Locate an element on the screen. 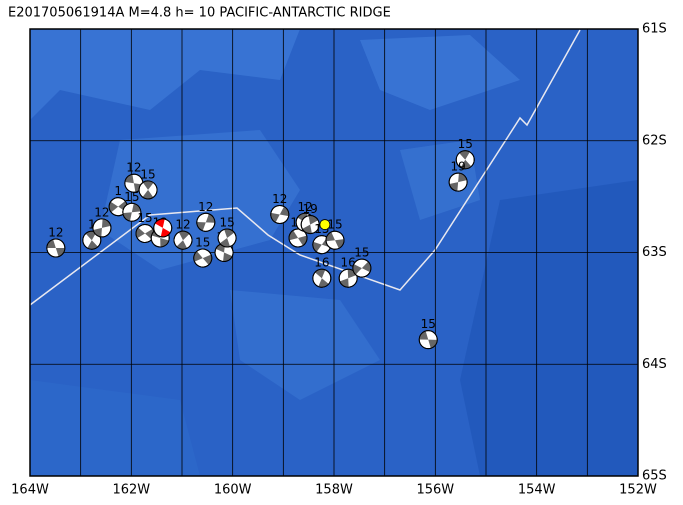  y-tick-label: 62S is located at coordinates (654, 140).